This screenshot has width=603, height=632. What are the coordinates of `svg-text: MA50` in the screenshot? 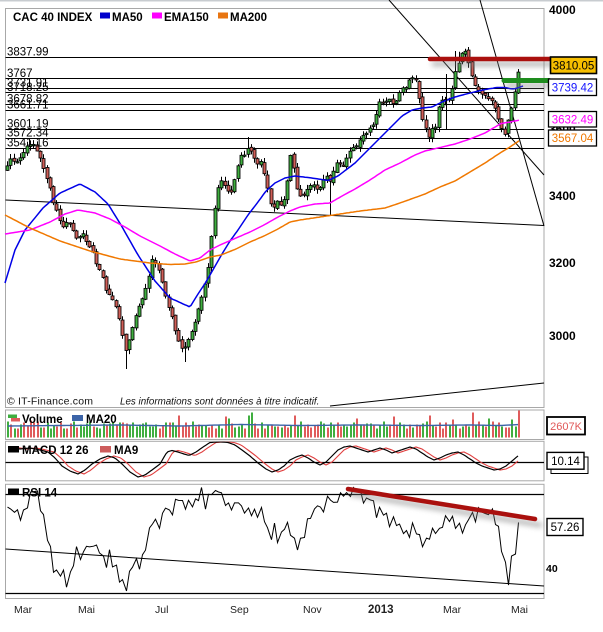 It's located at (127, 18).